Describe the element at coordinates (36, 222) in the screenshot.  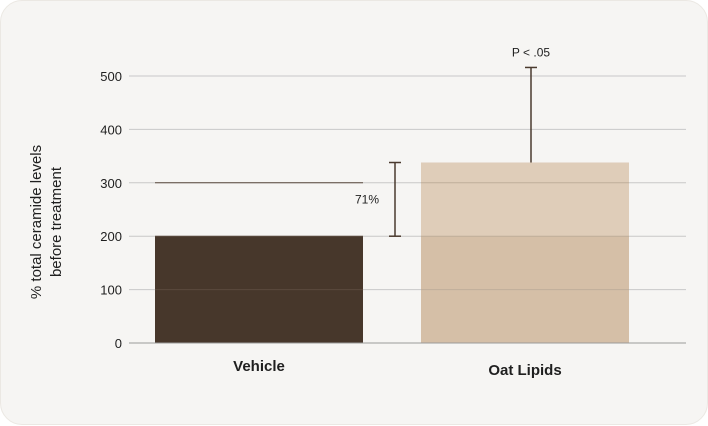
I see `y-axis-label-line1: % total ceramide levels` at that location.